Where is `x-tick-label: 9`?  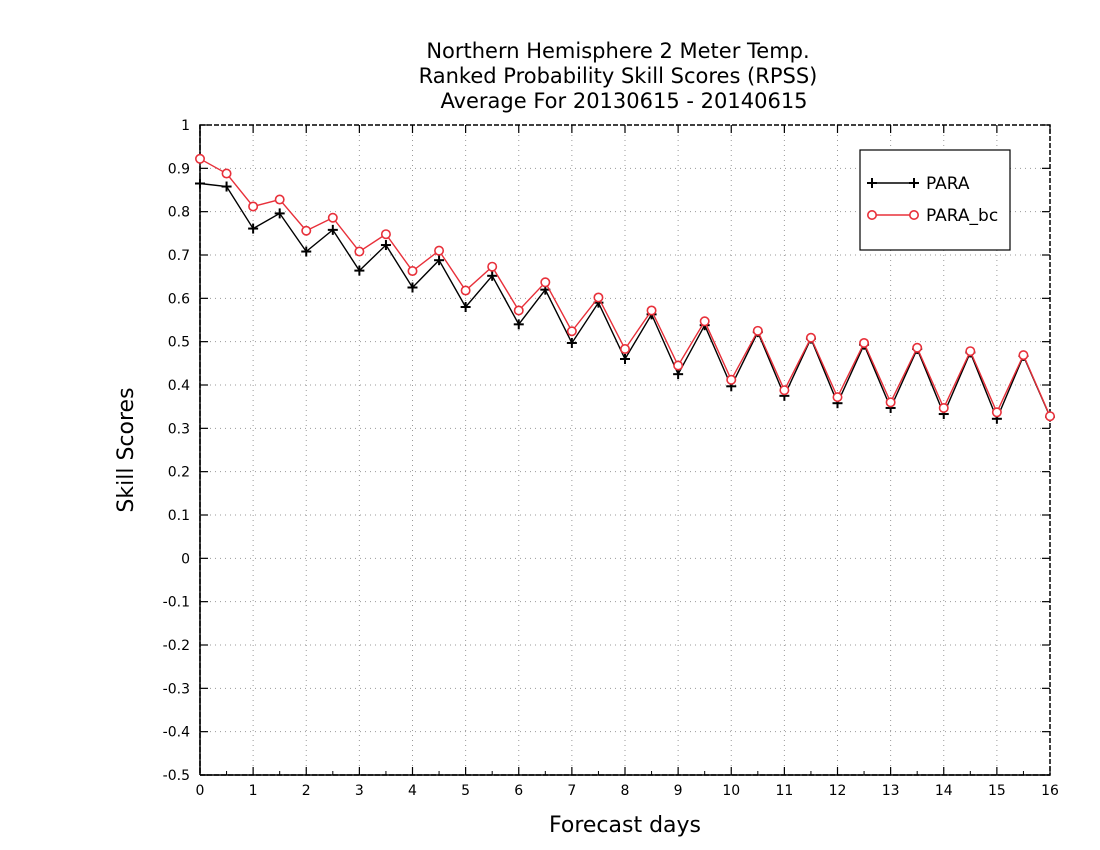 x-tick-label: 9 is located at coordinates (678, 791).